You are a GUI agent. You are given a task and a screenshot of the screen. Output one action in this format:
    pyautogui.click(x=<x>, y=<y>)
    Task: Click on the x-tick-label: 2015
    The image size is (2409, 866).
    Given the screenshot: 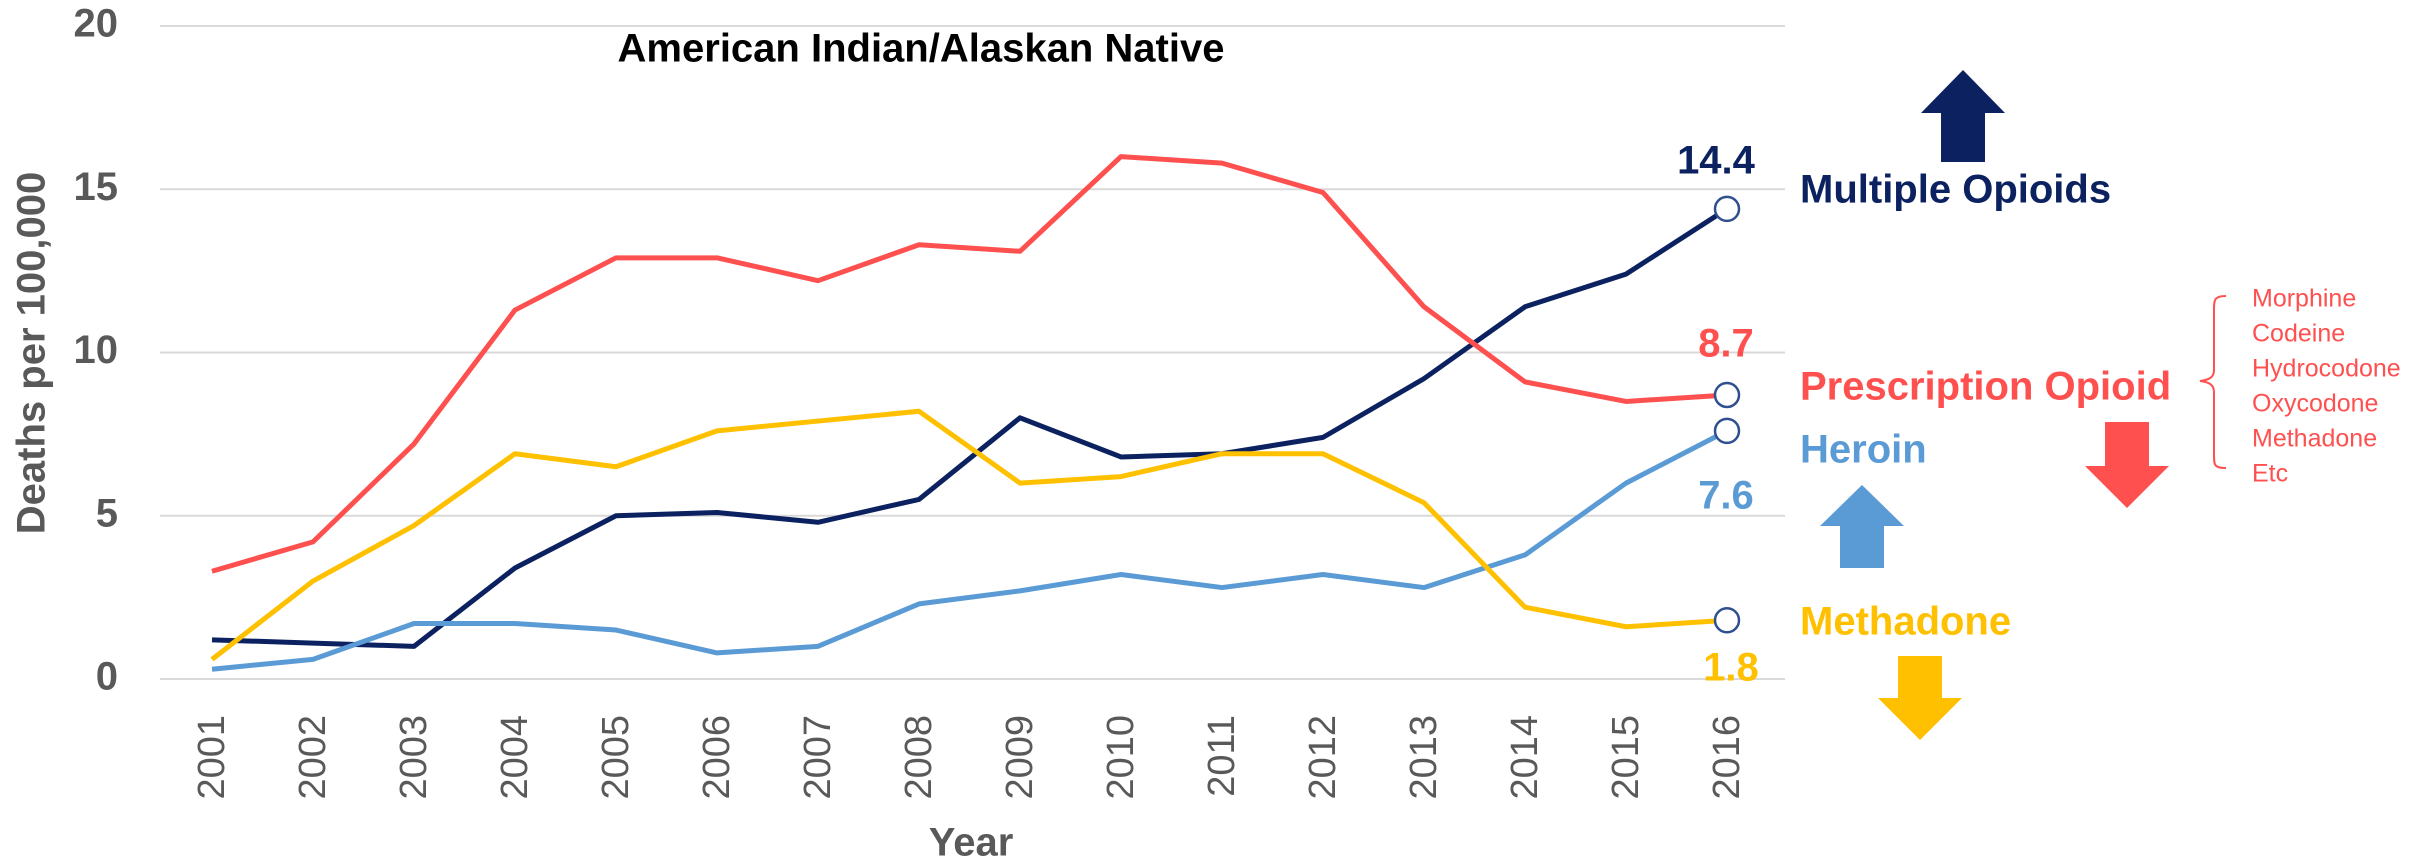 What is the action you would take?
    pyautogui.click(x=1626, y=757)
    